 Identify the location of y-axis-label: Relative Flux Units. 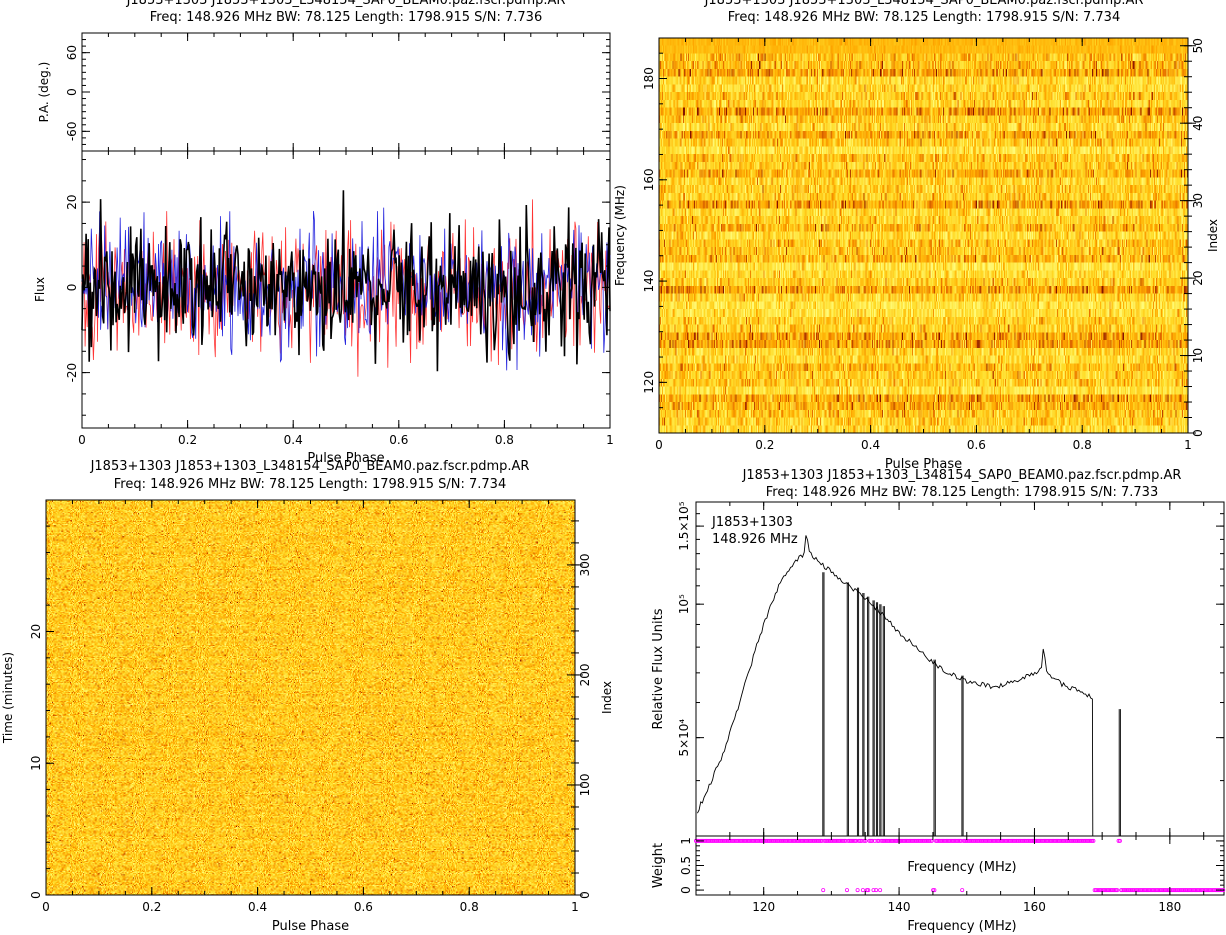
(658, 668).